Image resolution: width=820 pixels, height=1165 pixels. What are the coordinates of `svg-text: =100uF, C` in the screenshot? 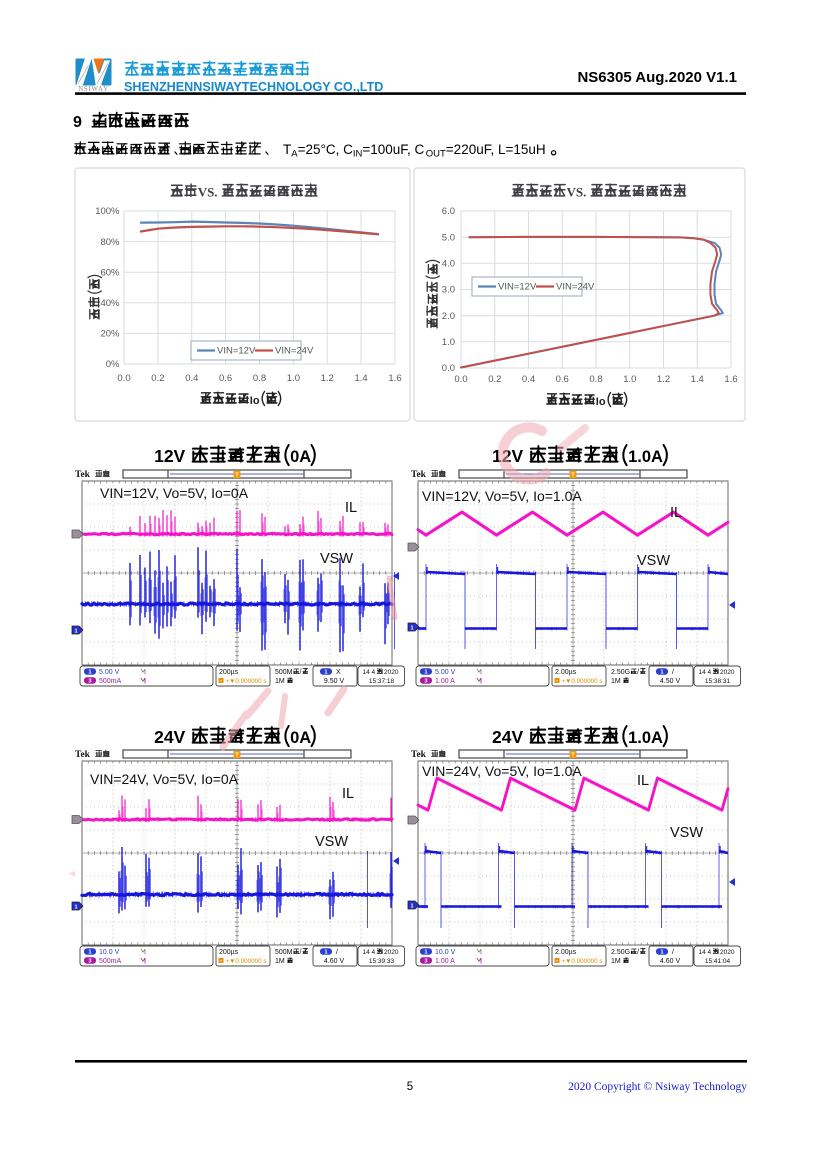 It's located at (393, 149).